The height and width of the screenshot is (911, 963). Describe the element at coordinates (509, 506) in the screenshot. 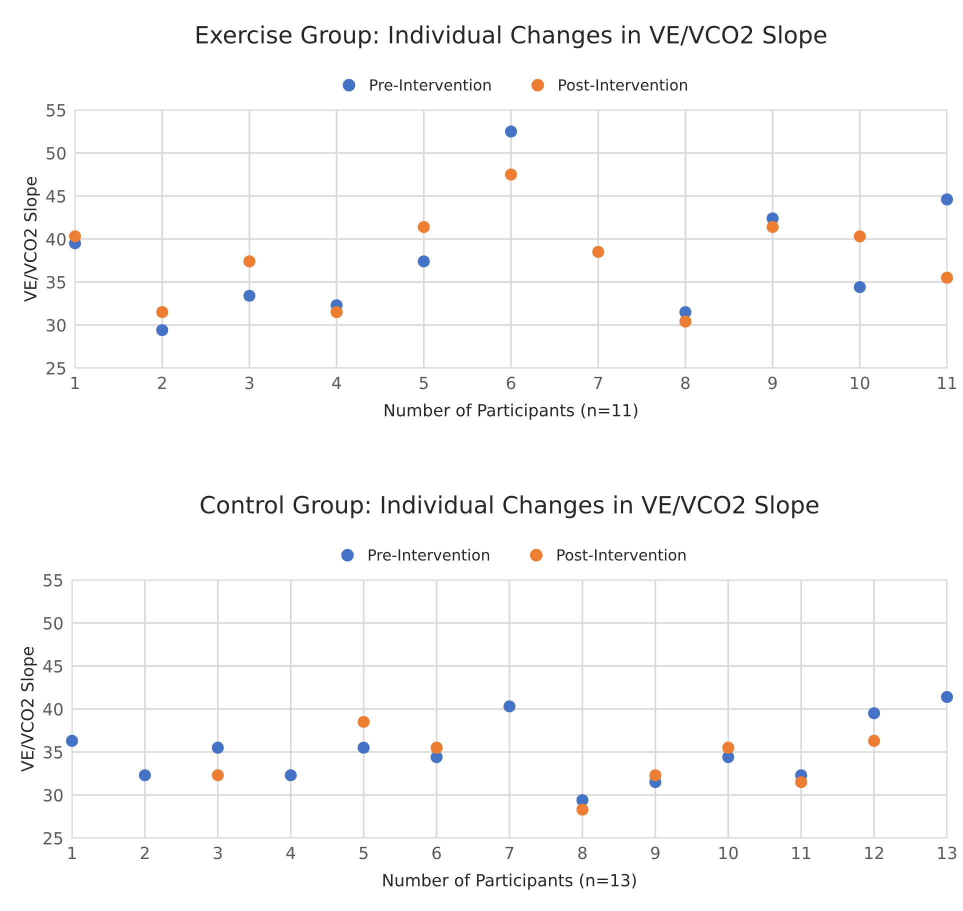

I see `chart-title: Control Group: Individual Changes in VE/VCO2 Slope` at that location.